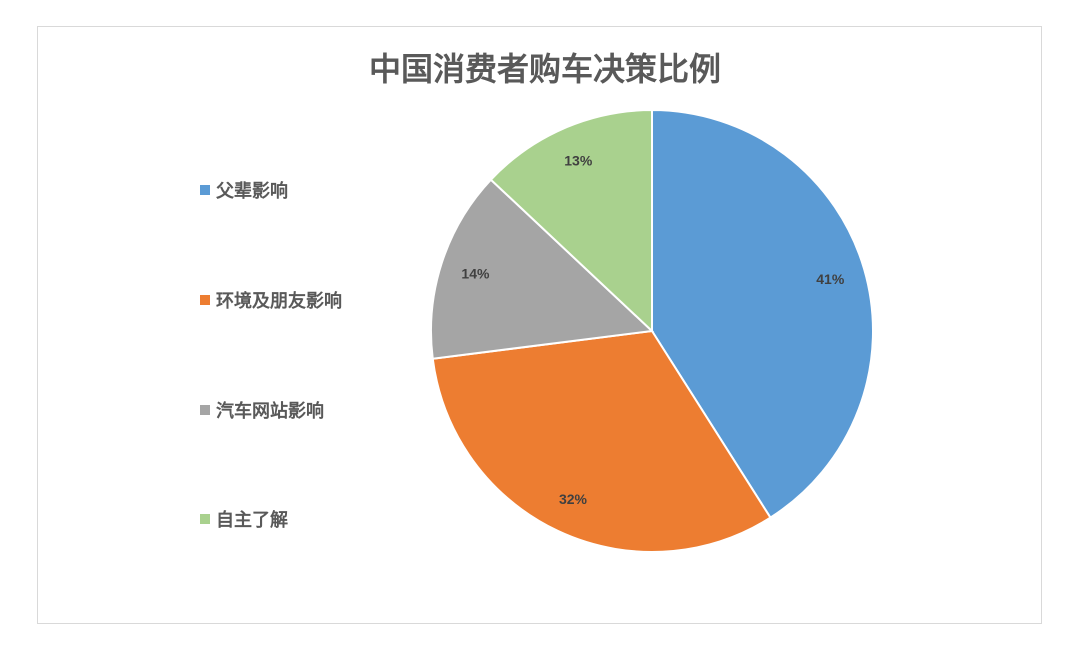  Describe the element at coordinates (573, 499) in the screenshot. I see `data-label: 32%` at that location.